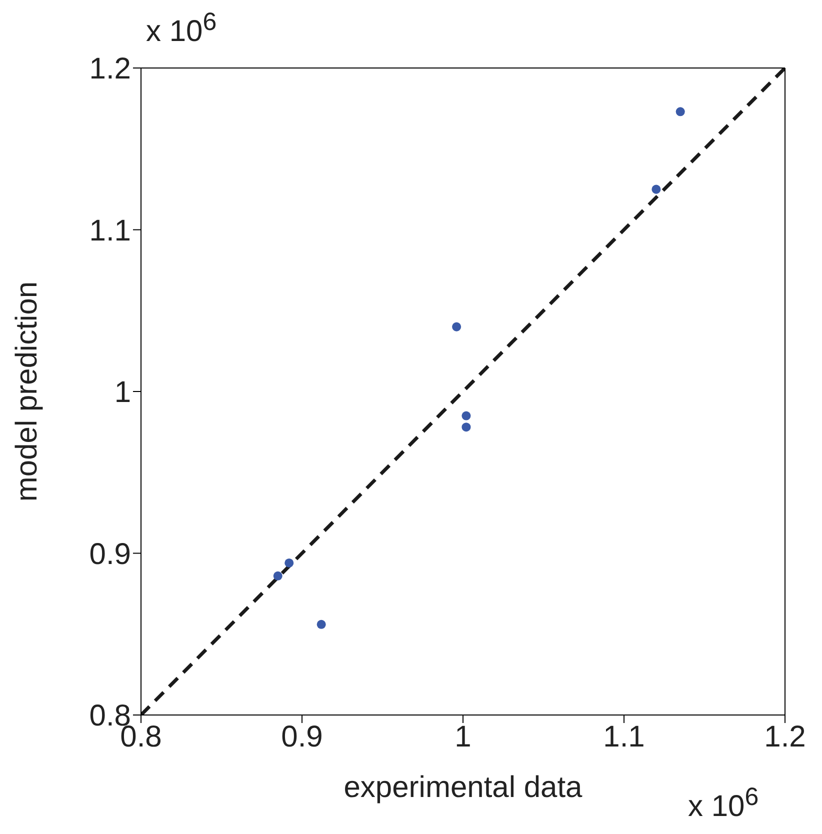 Image resolution: width=822 pixels, height=834 pixels. Describe the element at coordinates (785, 737) in the screenshot. I see `x-tick-label: 1.2` at that location.